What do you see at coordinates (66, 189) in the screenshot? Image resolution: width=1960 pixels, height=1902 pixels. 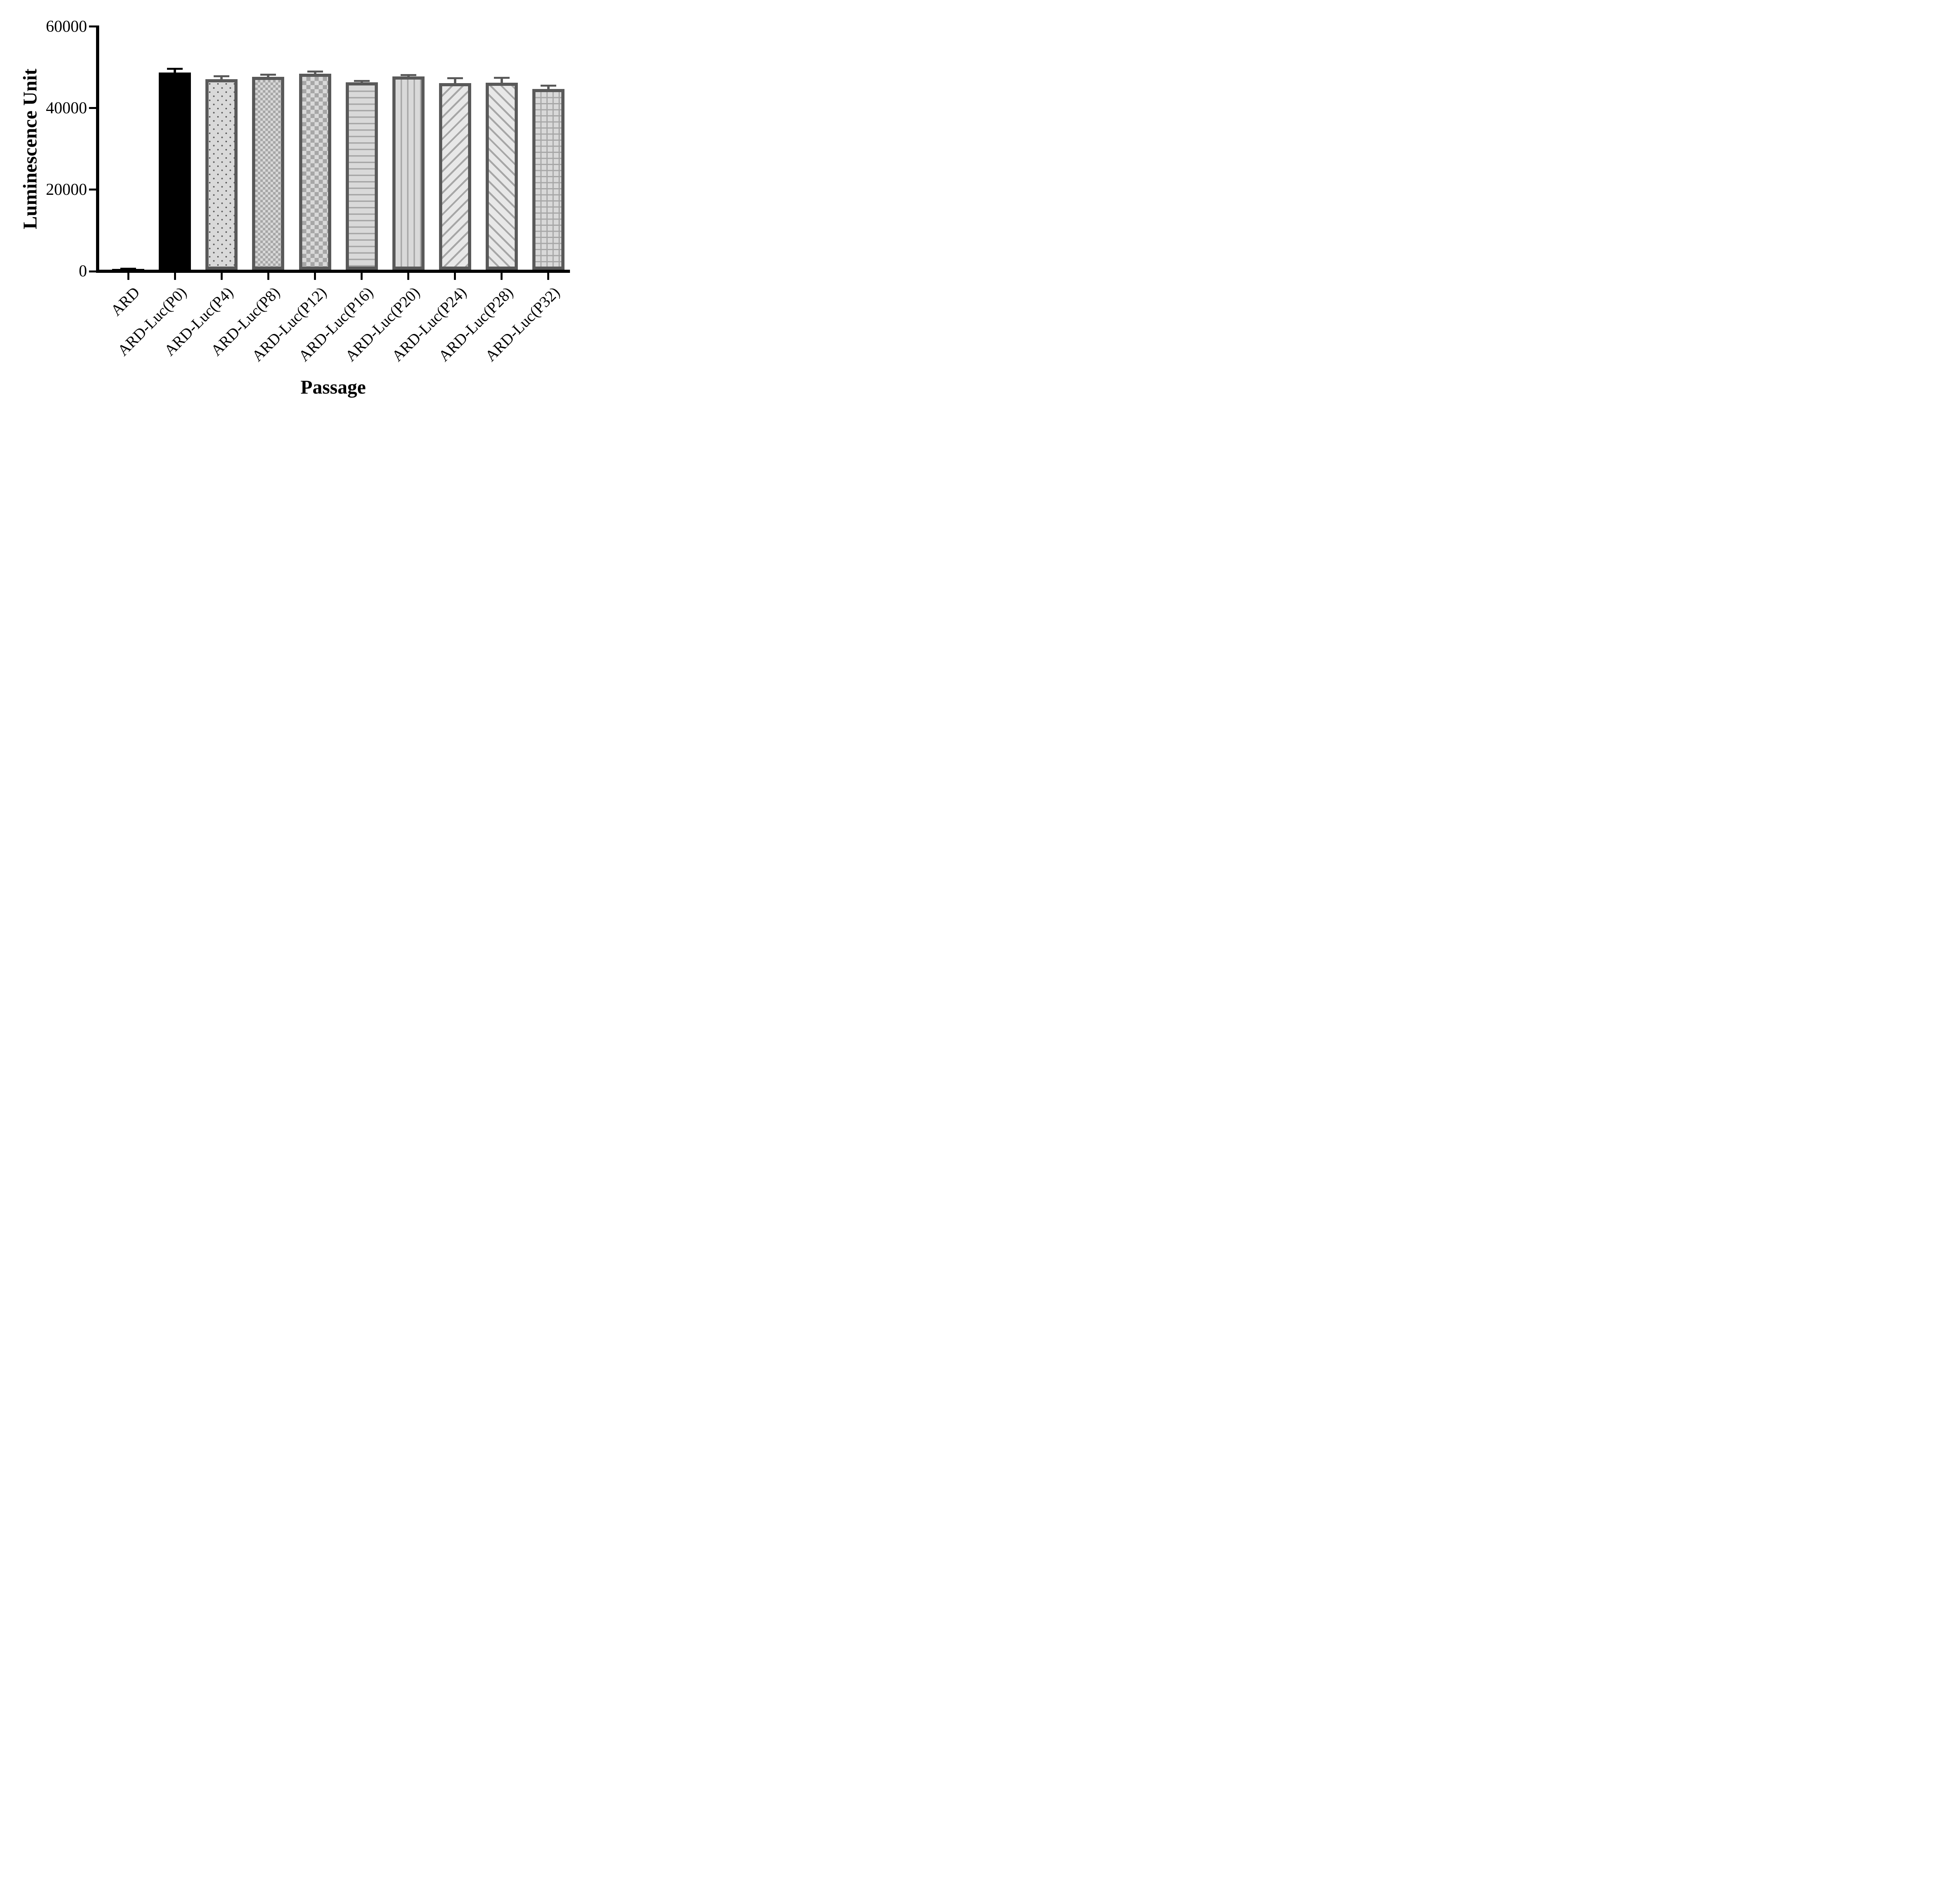 I see `y-tick-label: 20000` at bounding box center [66, 189].